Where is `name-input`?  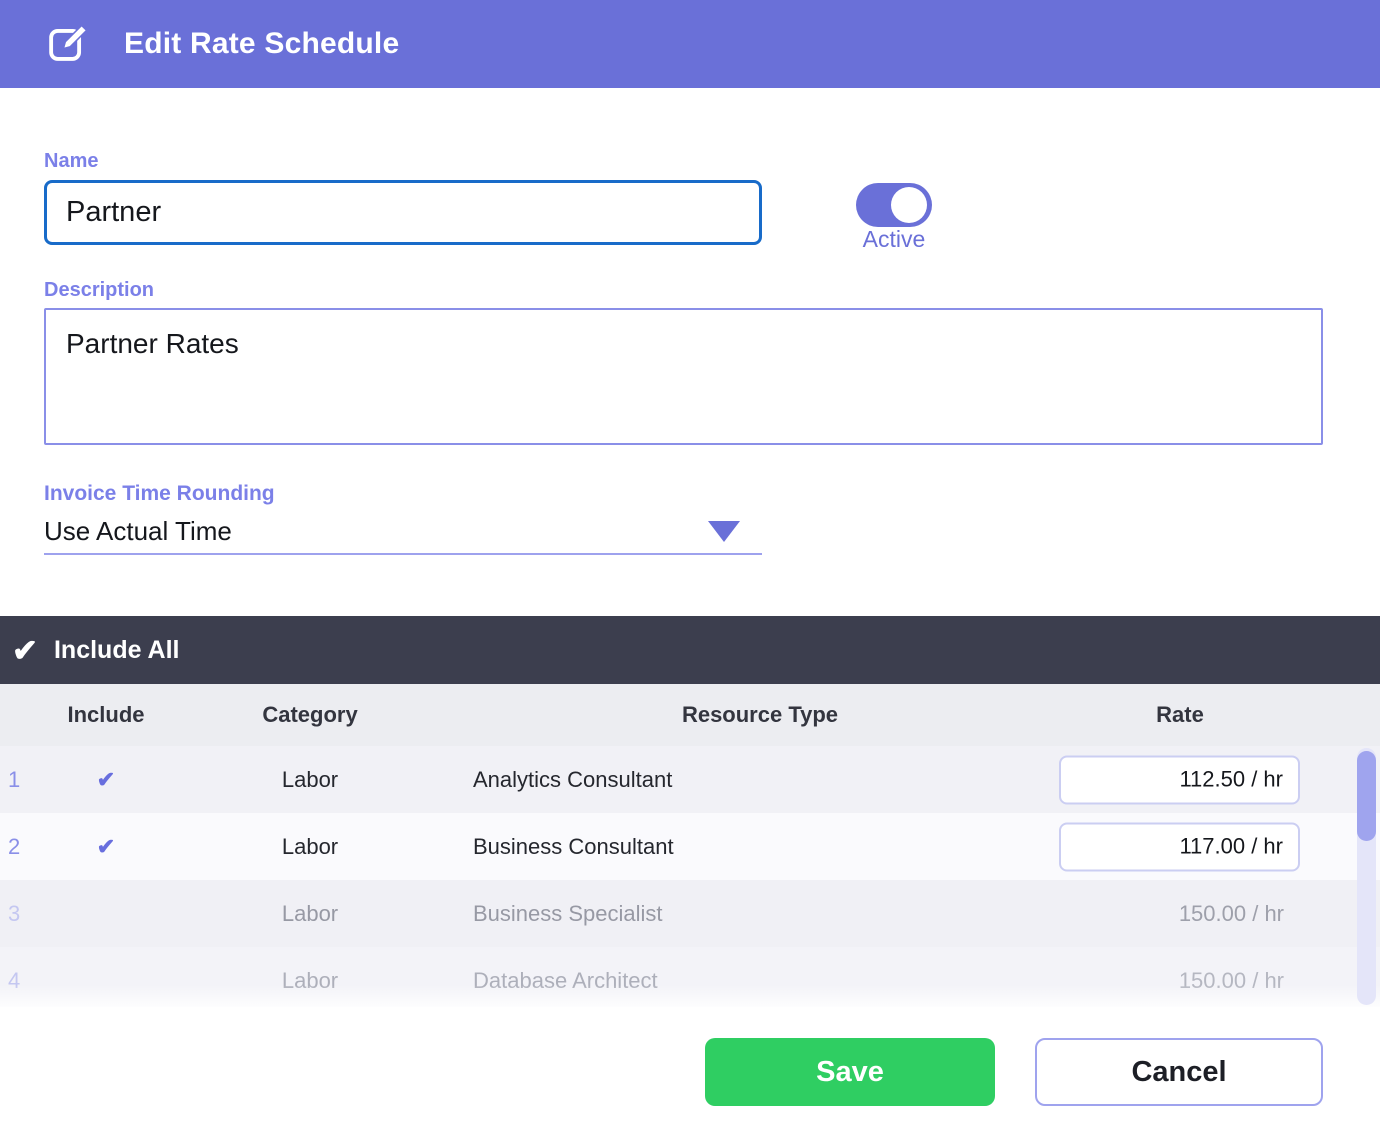
name-input is located at coordinates (403, 212).